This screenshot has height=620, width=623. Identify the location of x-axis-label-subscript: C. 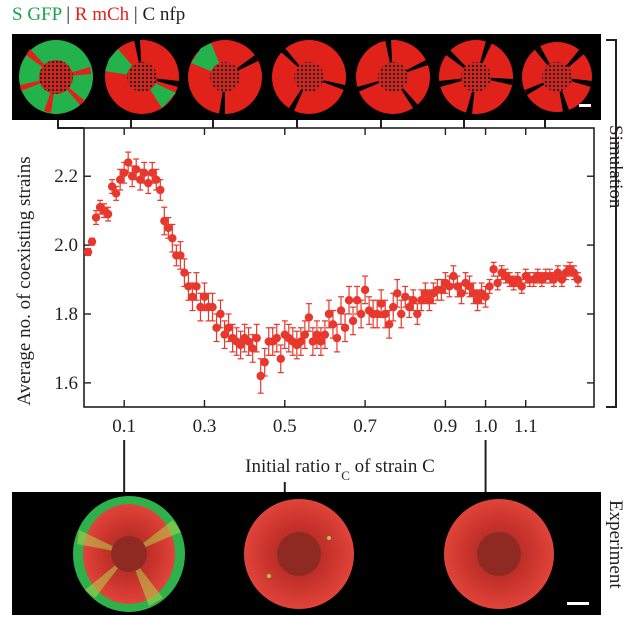
(345, 475).